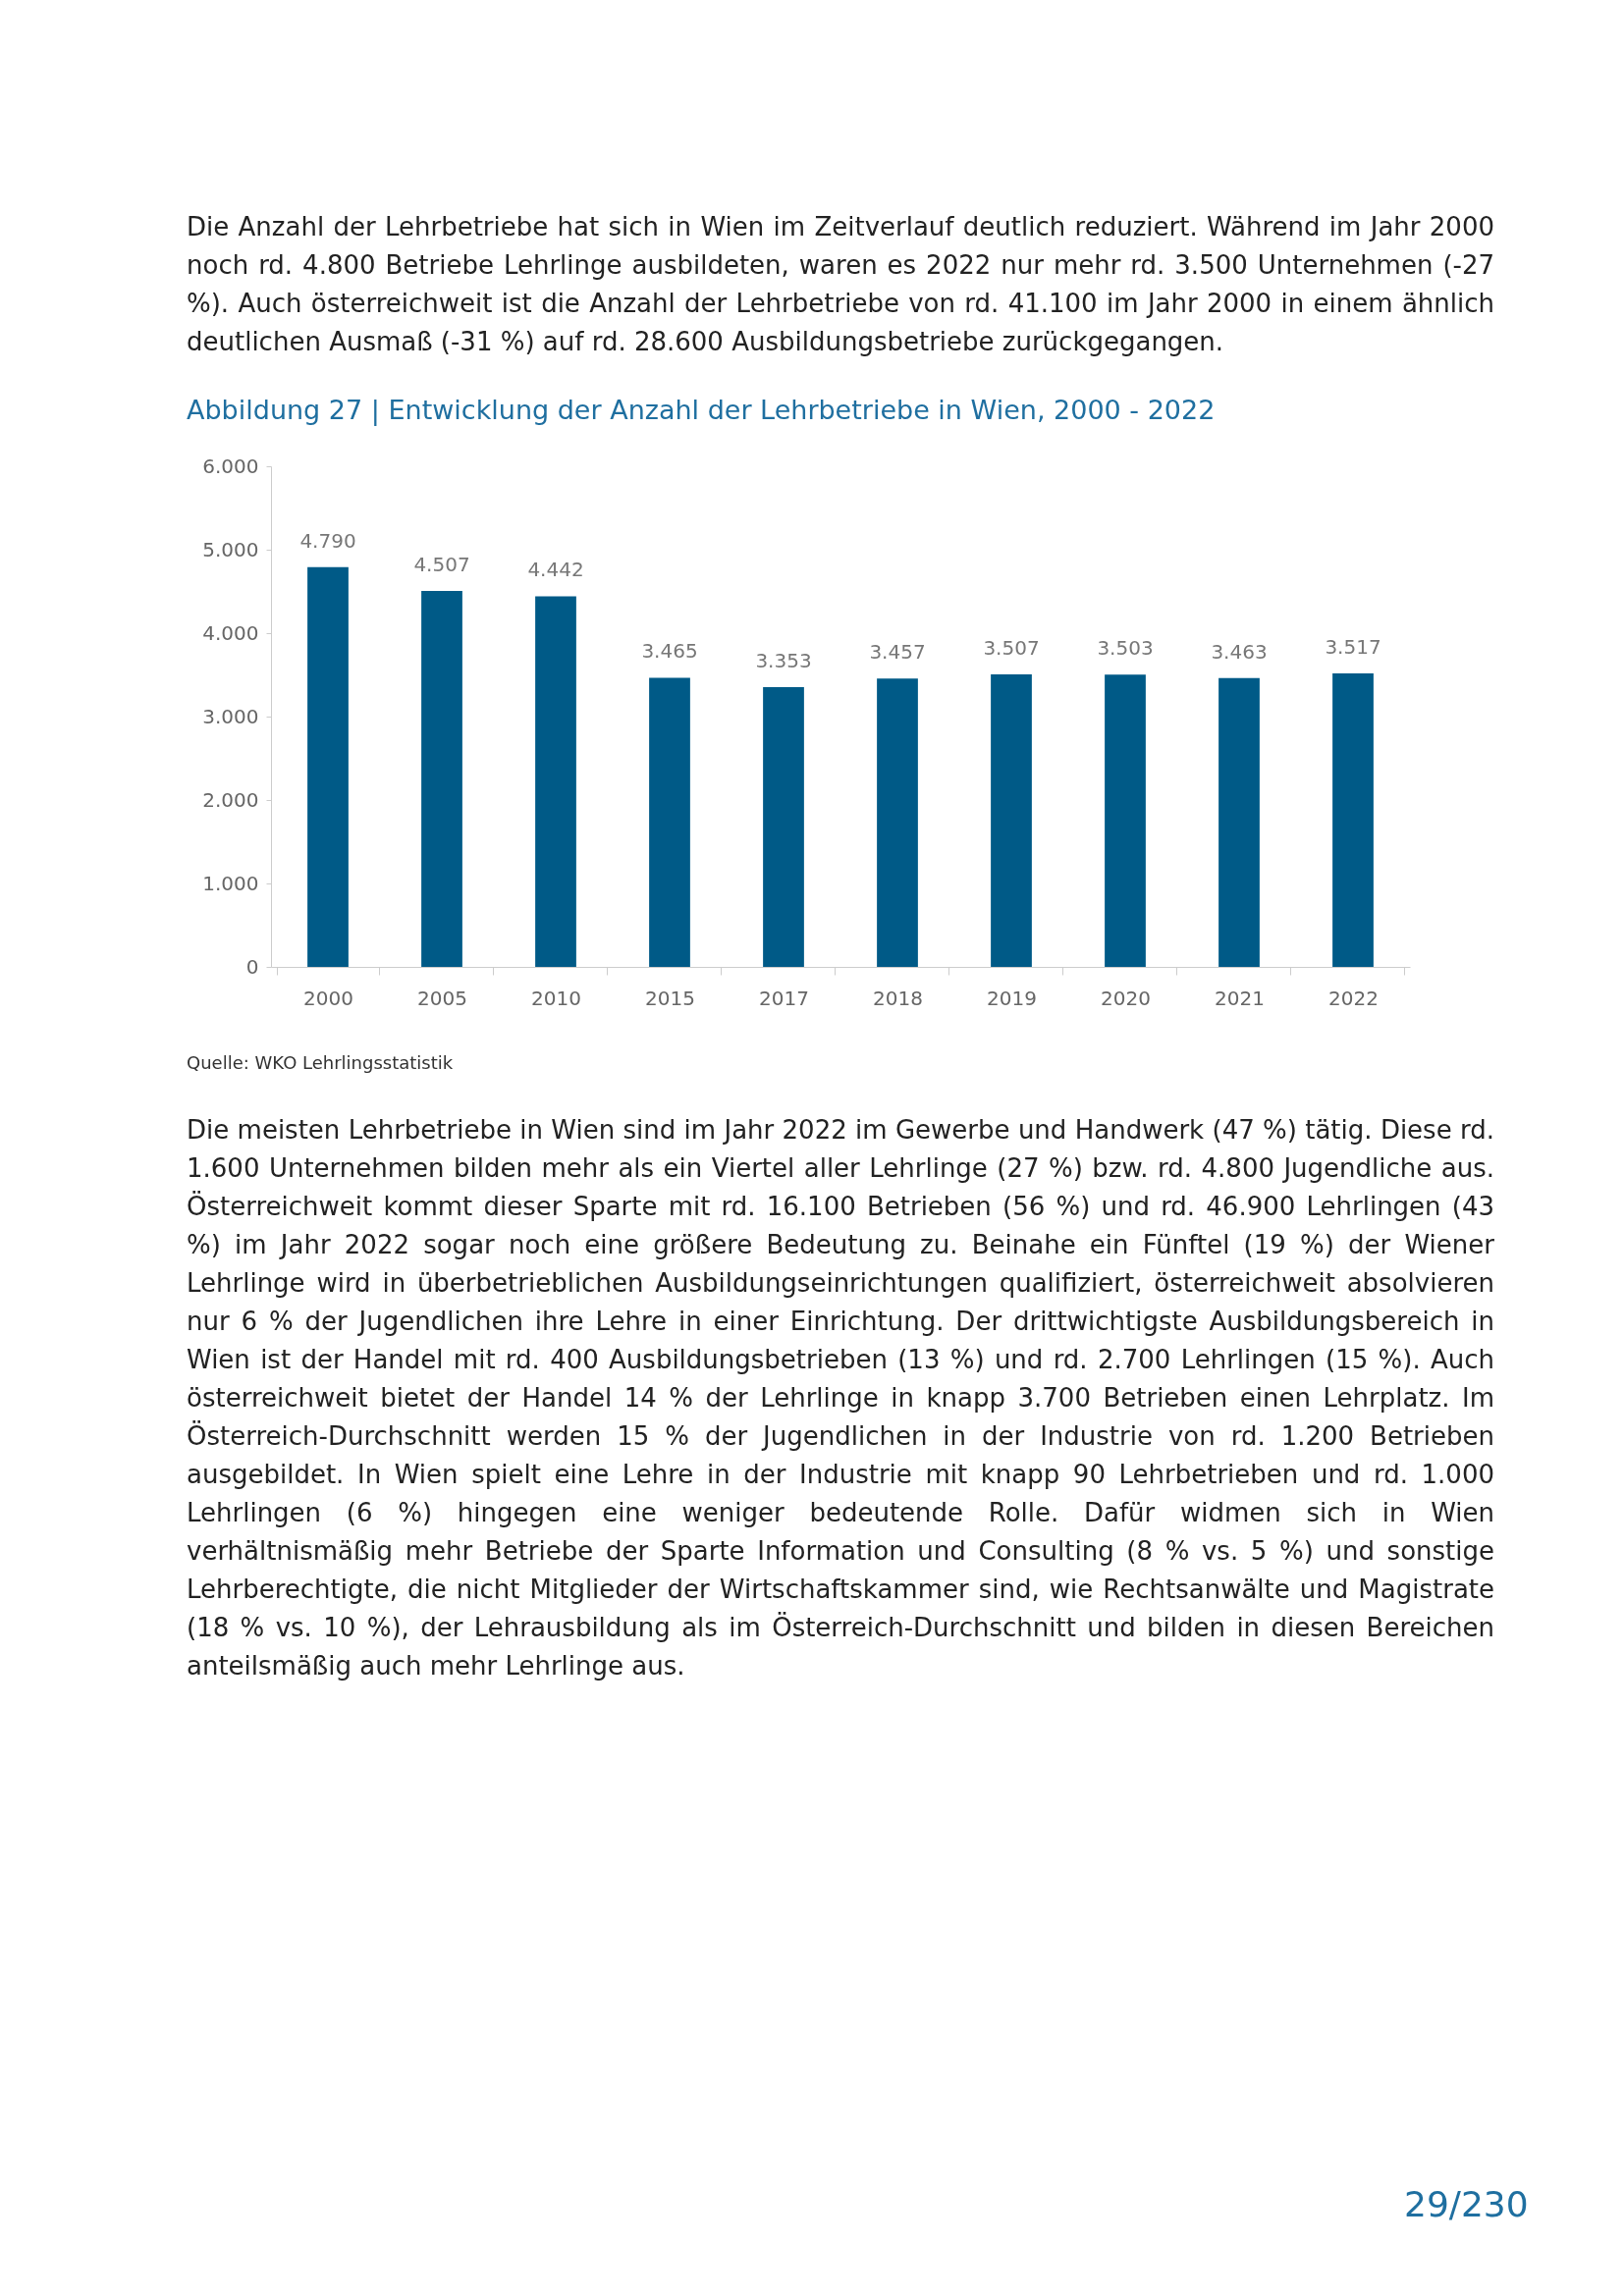 Image resolution: width=1624 pixels, height=2296 pixels. Describe the element at coordinates (230, 716) in the screenshot. I see `y-tick-label: 3.000` at that location.